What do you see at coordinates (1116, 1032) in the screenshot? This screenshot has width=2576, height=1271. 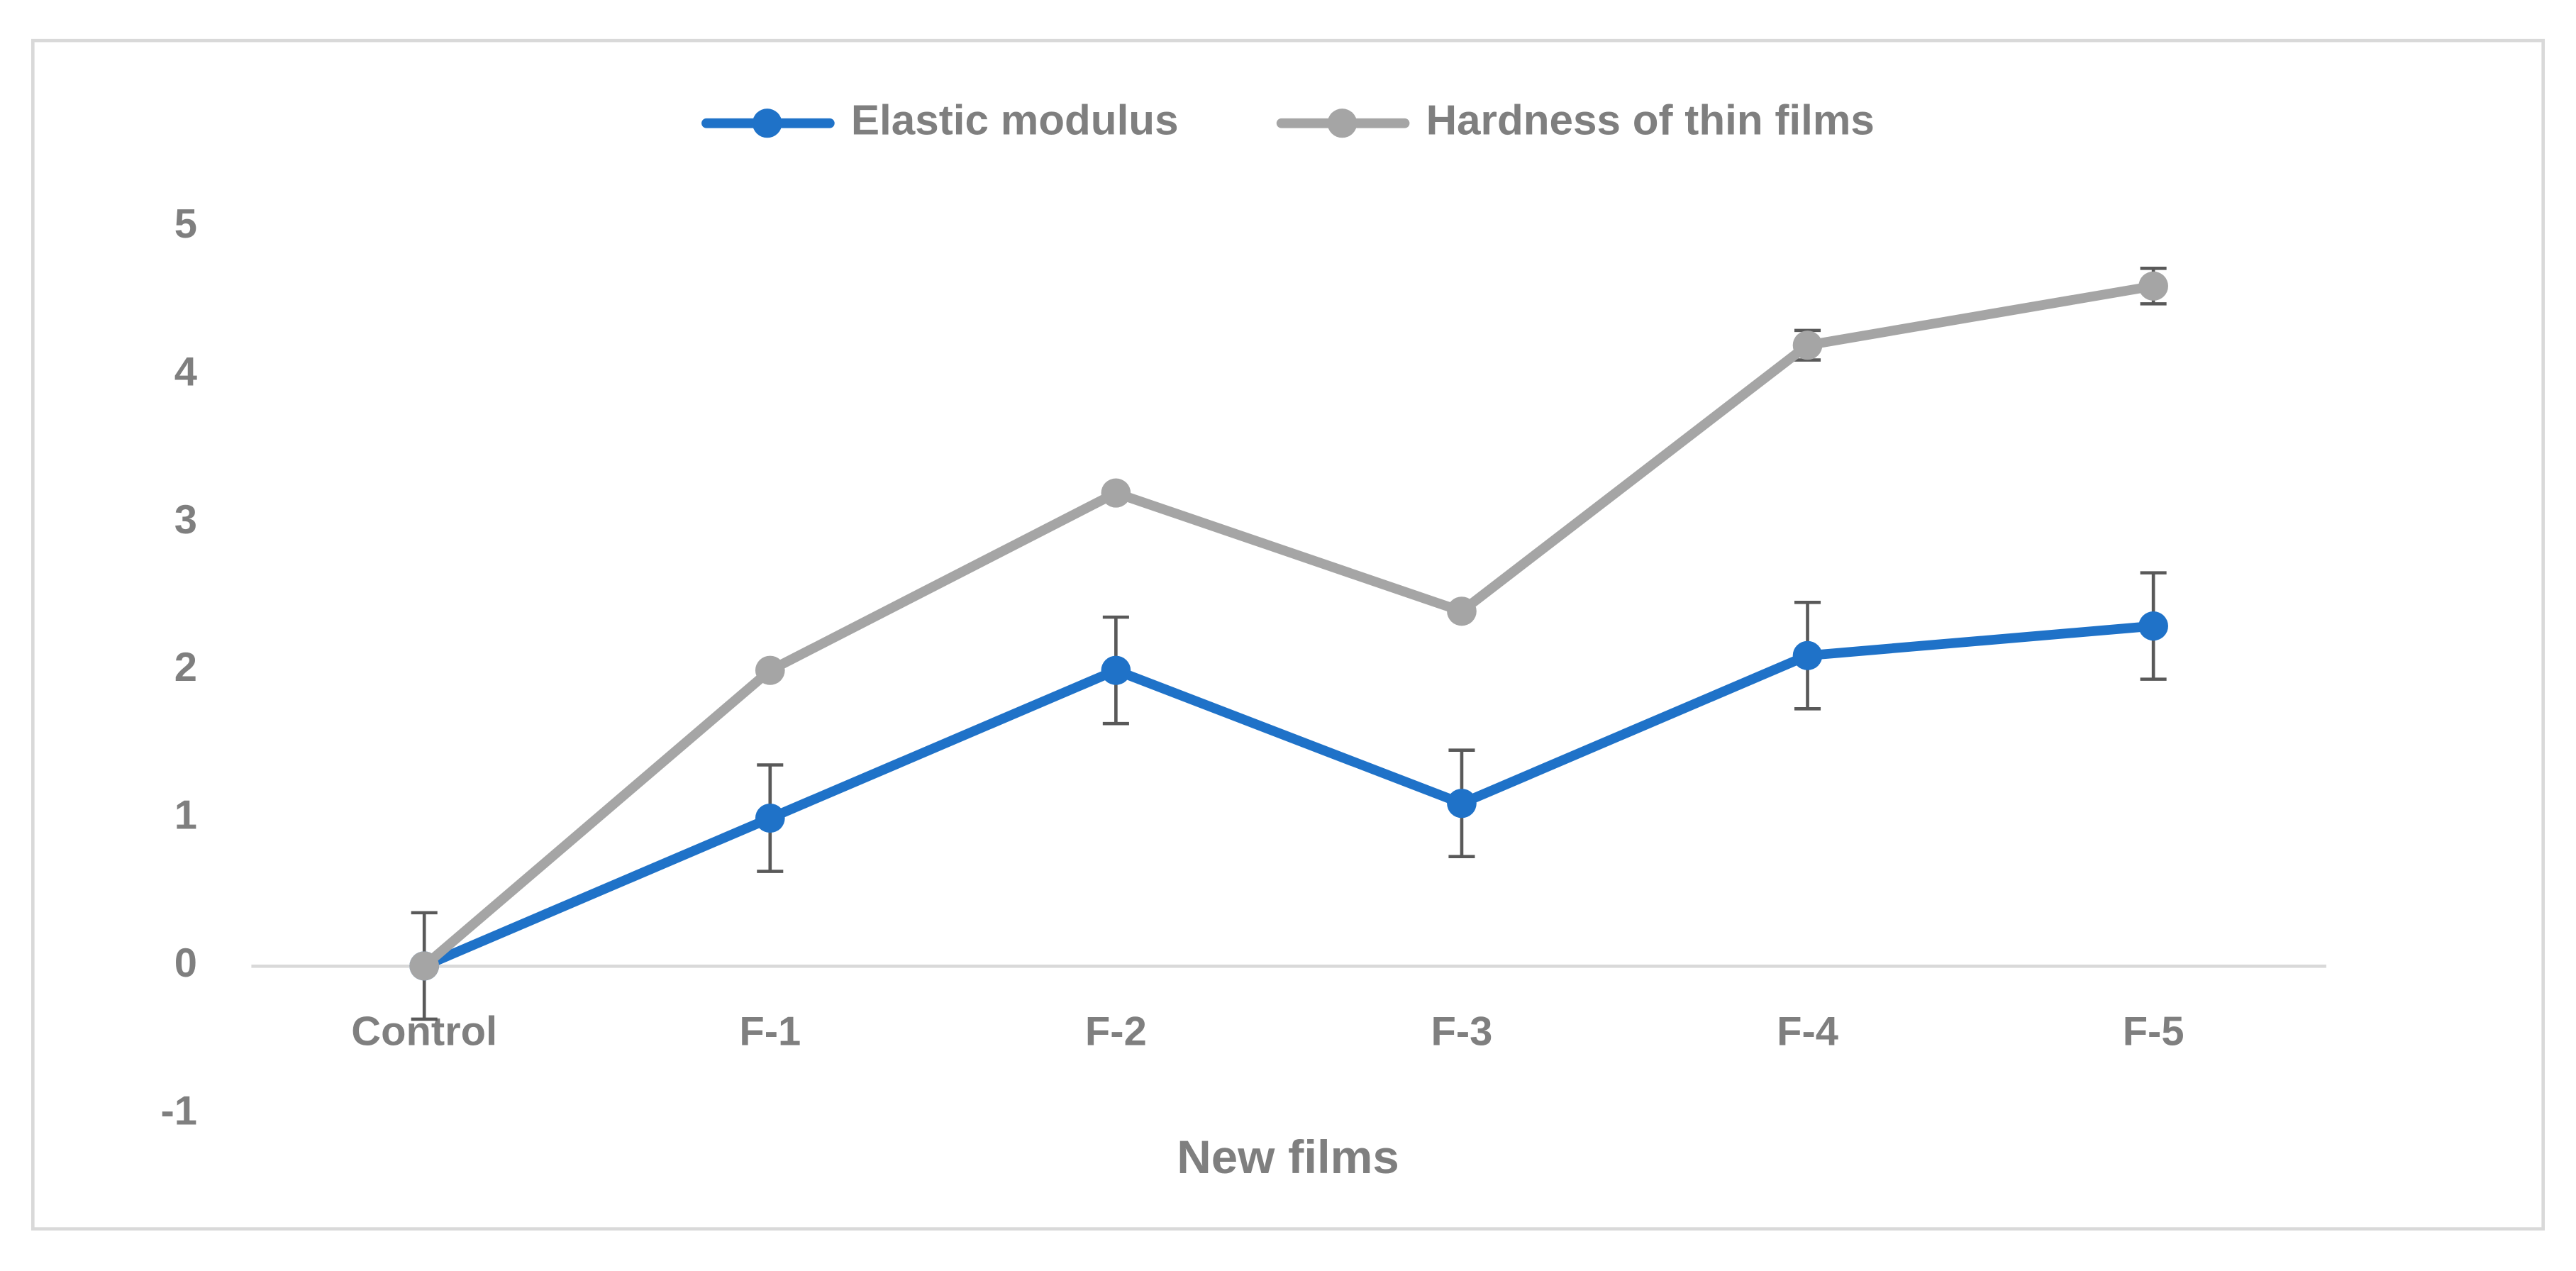 I see `x-tick-label: F-2` at bounding box center [1116, 1032].